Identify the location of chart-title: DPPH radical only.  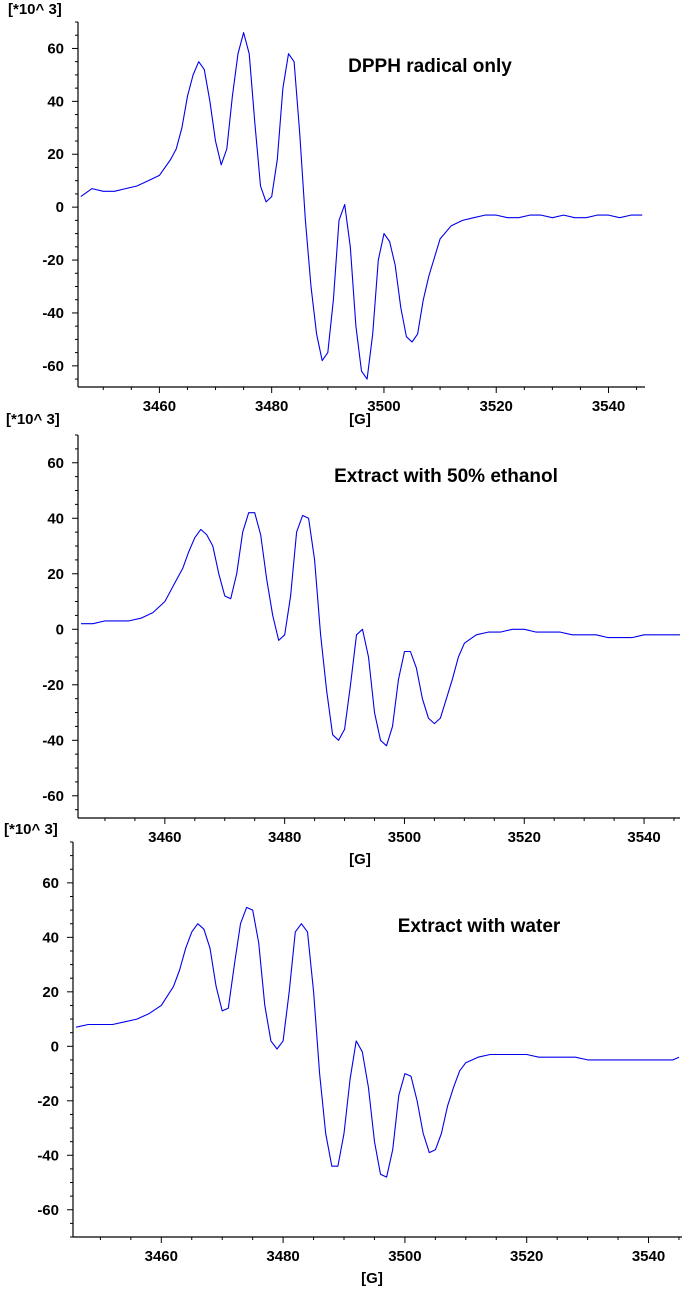
(430, 66).